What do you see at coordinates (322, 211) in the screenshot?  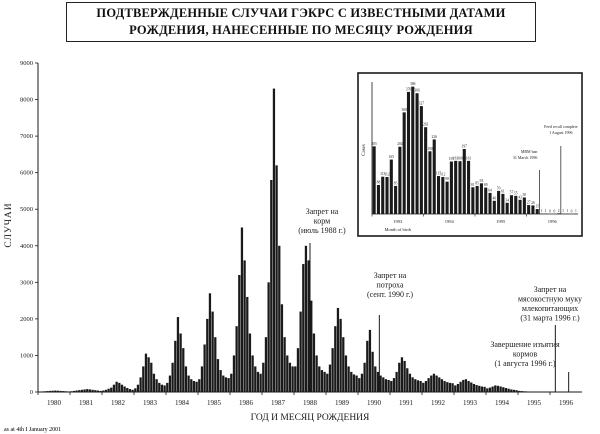 I see `annotation-text: Запрет на` at bounding box center [322, 211].